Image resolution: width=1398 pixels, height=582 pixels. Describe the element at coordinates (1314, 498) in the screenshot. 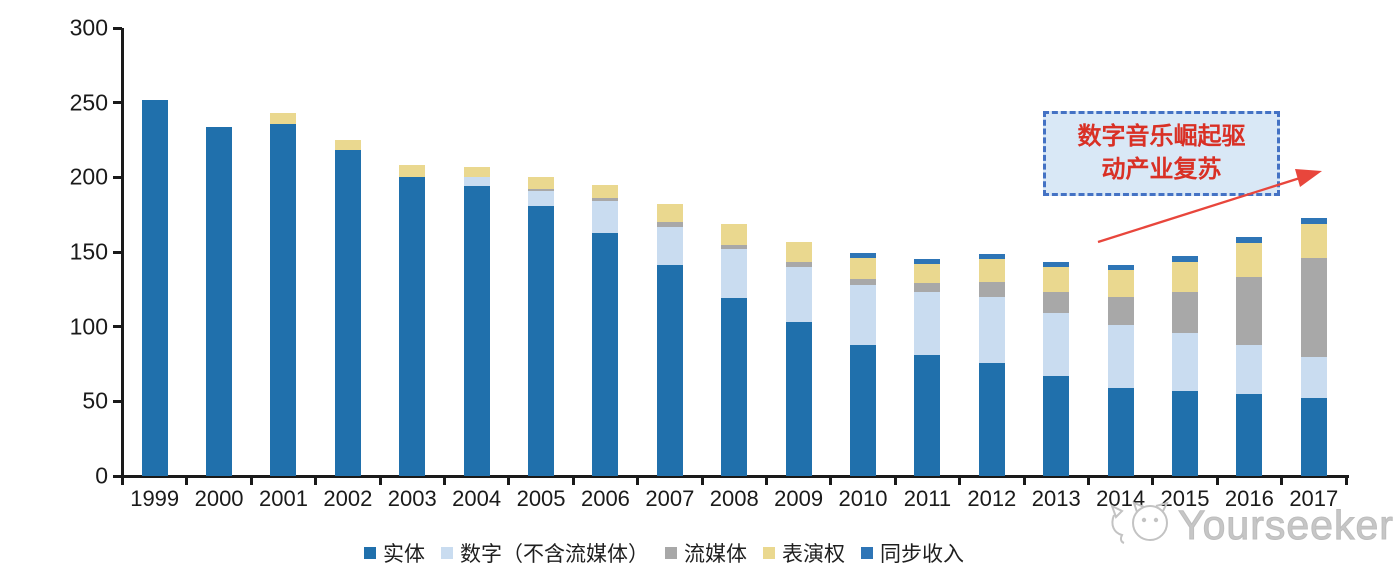

I see `x-tick-label: 2017` at that location.